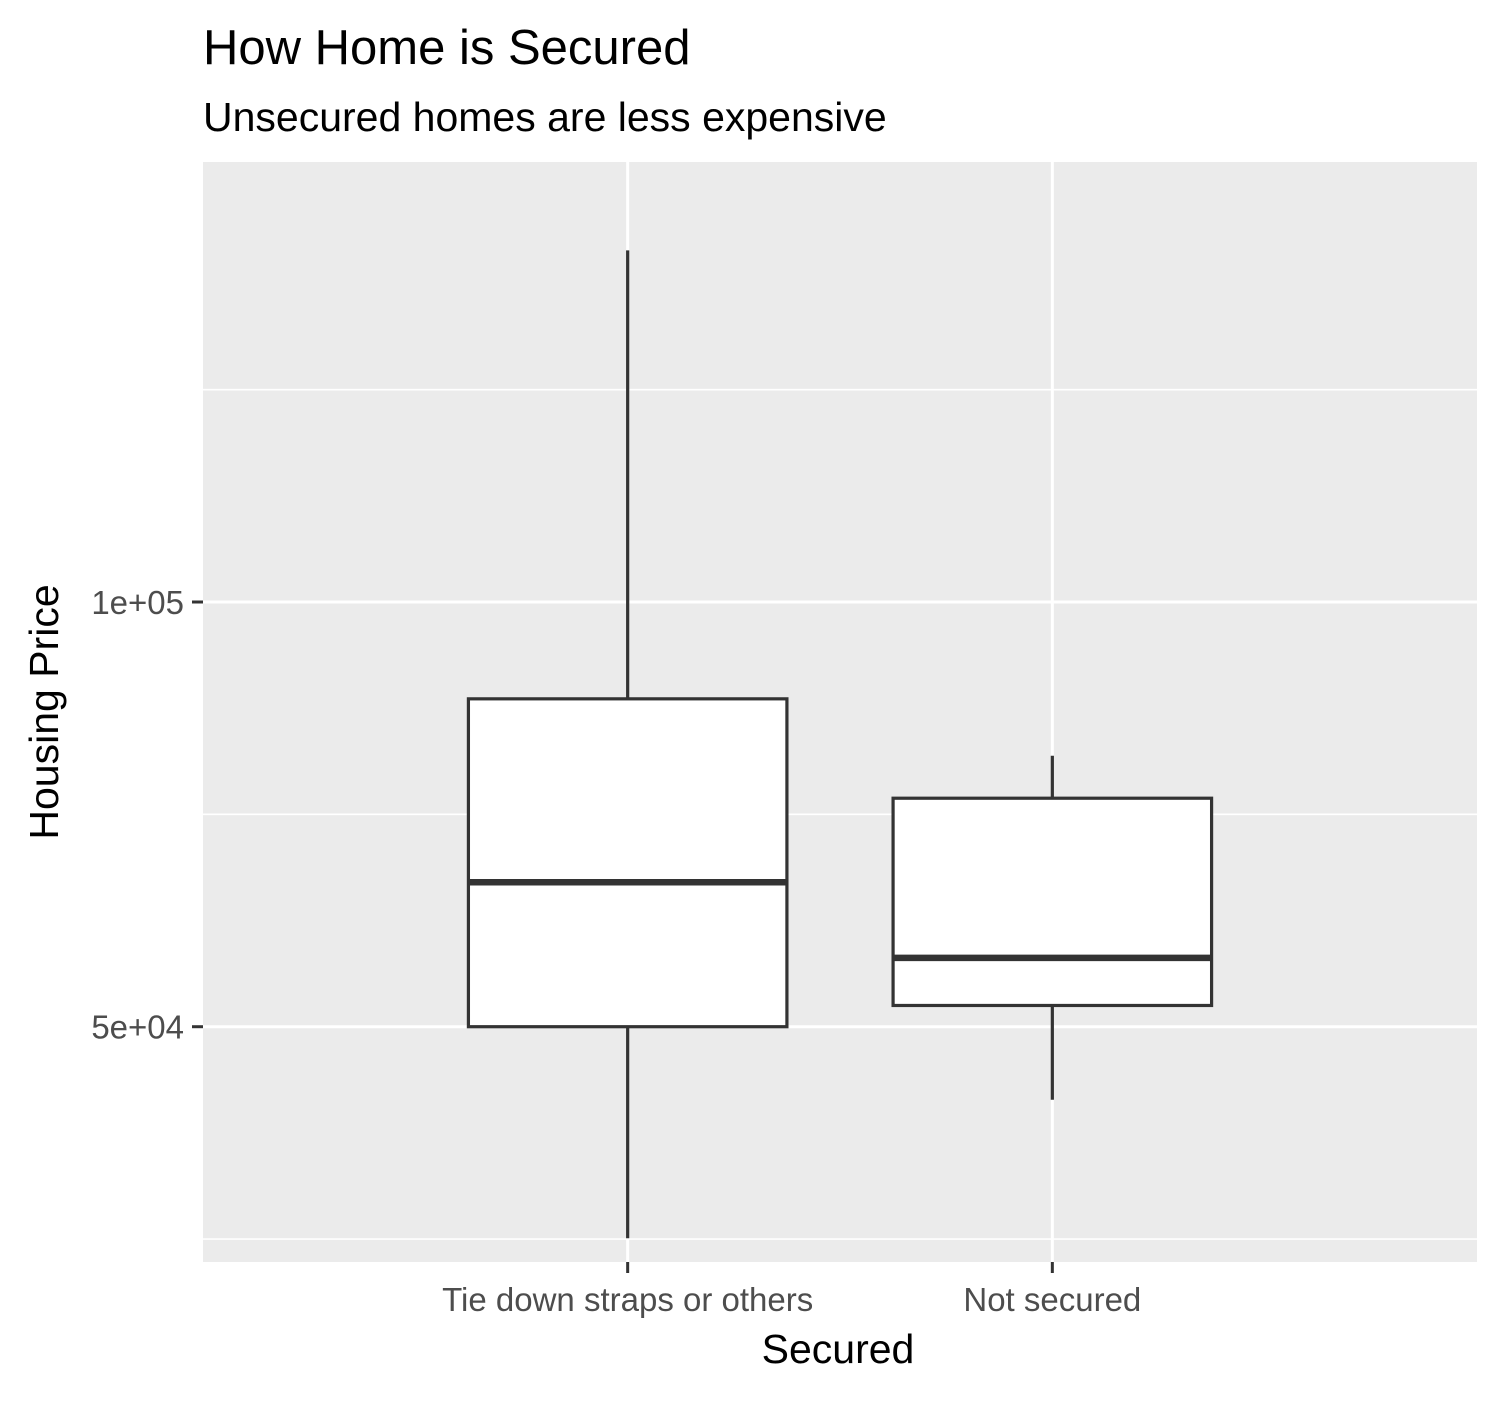 The width and height of the screenshot is (1500, 1401). What do you see at coordinates (137, 602) in the screenshot?
I see `y-tick-label: 1e+05` at bounding box center [137, 602].